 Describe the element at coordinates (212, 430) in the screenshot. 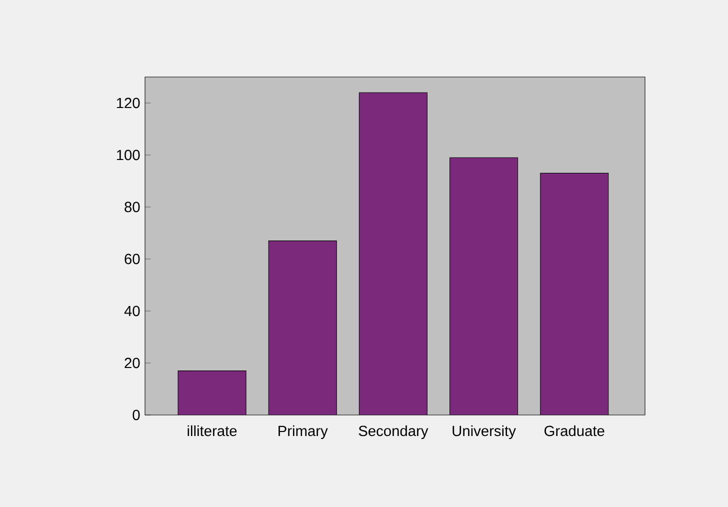

I see `x-tick-label: illiterate` at that location.